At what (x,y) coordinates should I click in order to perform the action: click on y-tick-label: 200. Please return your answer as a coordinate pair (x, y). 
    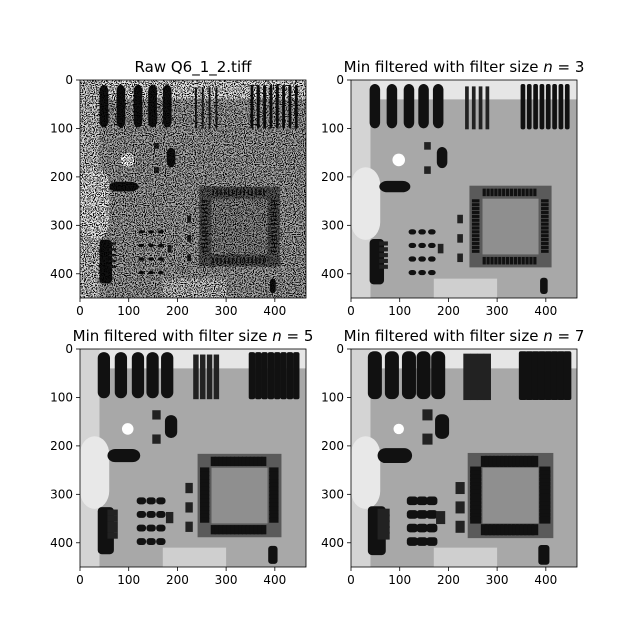
    Looking at the image, I should click on (332, 177).